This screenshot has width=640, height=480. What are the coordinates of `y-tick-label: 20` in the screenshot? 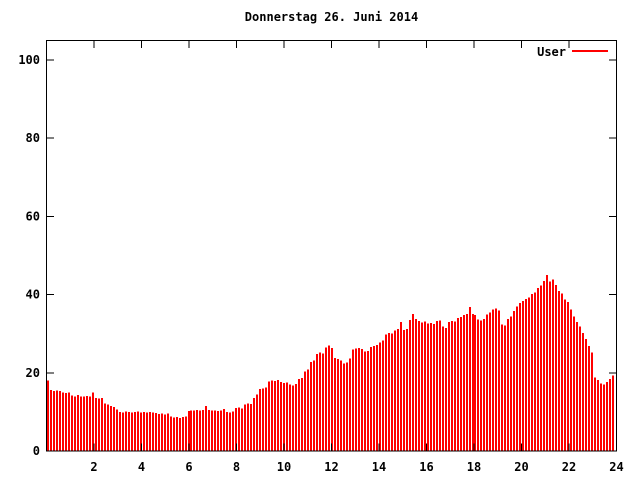 It's located at (33, 373).